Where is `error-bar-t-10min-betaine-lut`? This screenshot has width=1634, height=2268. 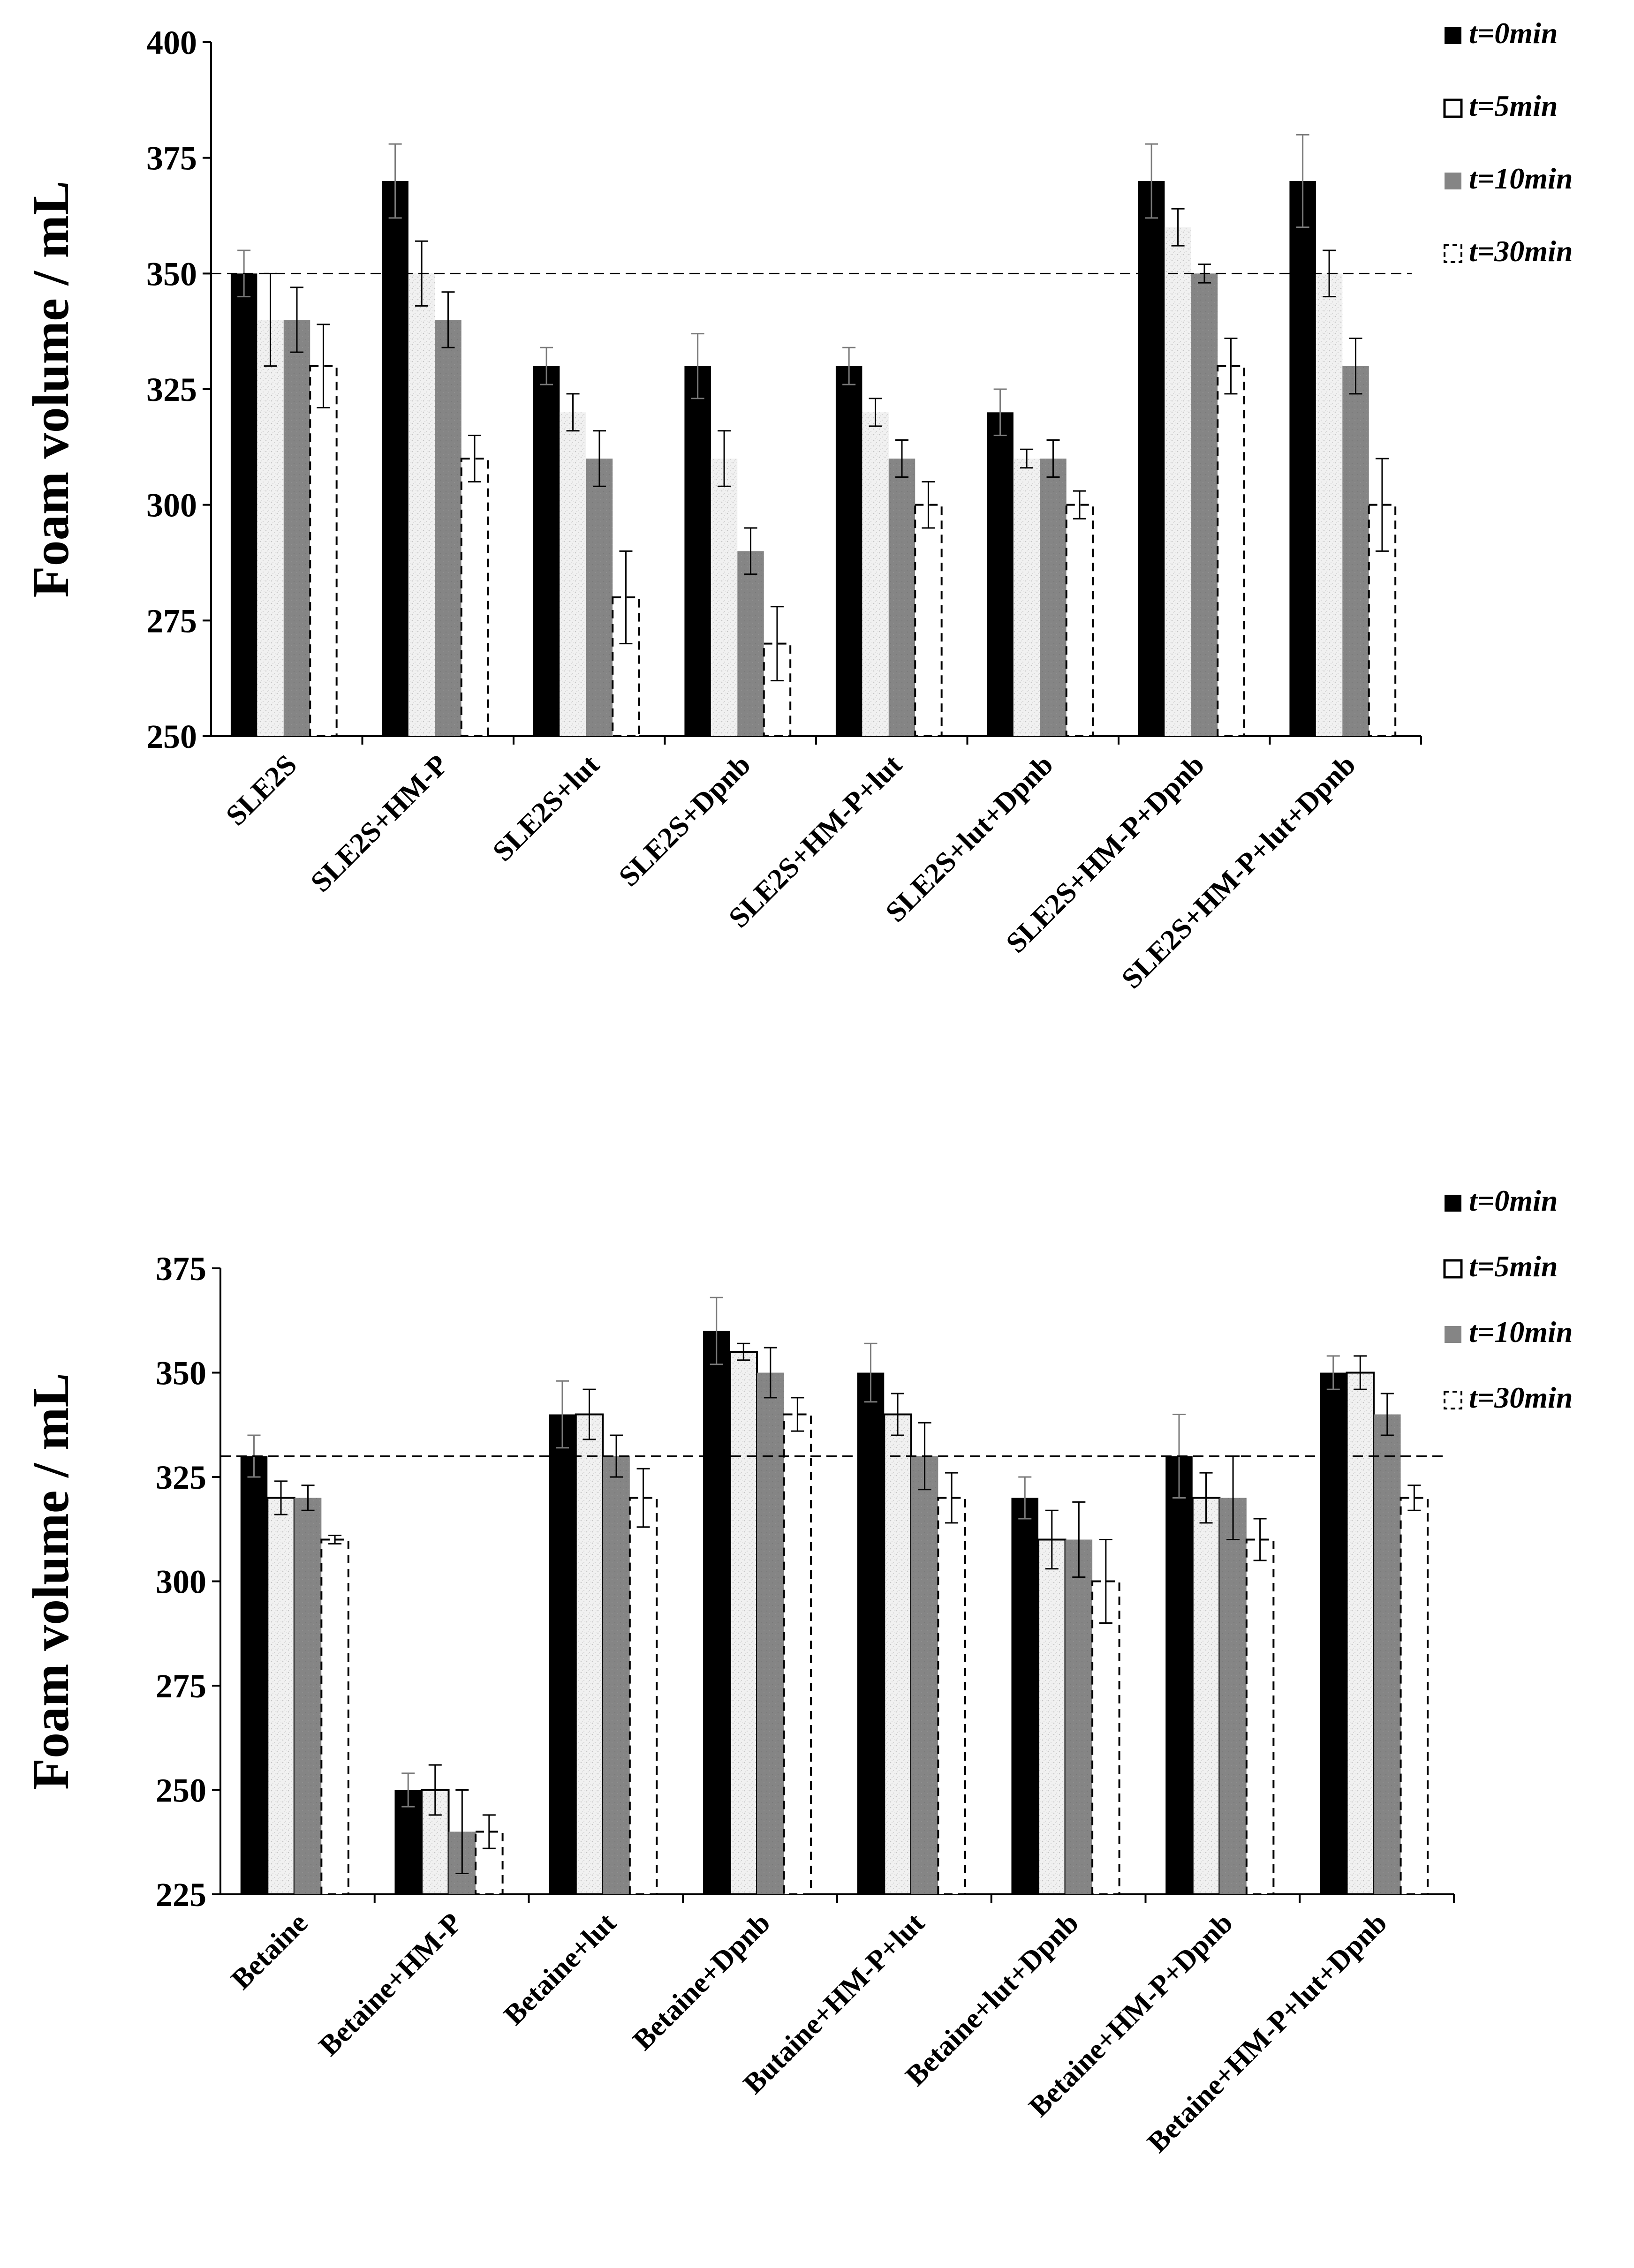
error-bar-t-10min-betaine-lut is located at coordinates (616, 1456).